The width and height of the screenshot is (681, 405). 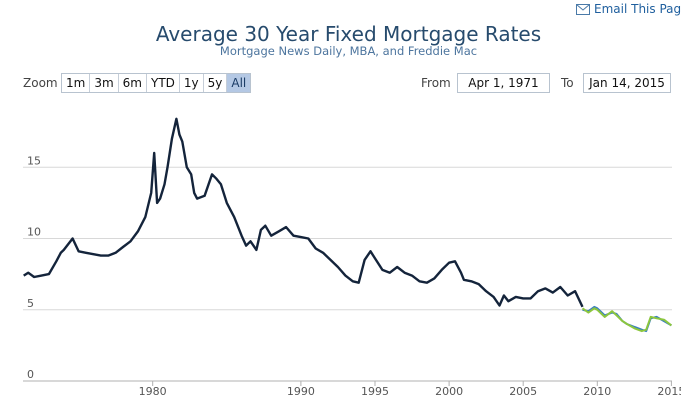 I want to click on x-tick-label: 1980, so click(x=153, y=391).